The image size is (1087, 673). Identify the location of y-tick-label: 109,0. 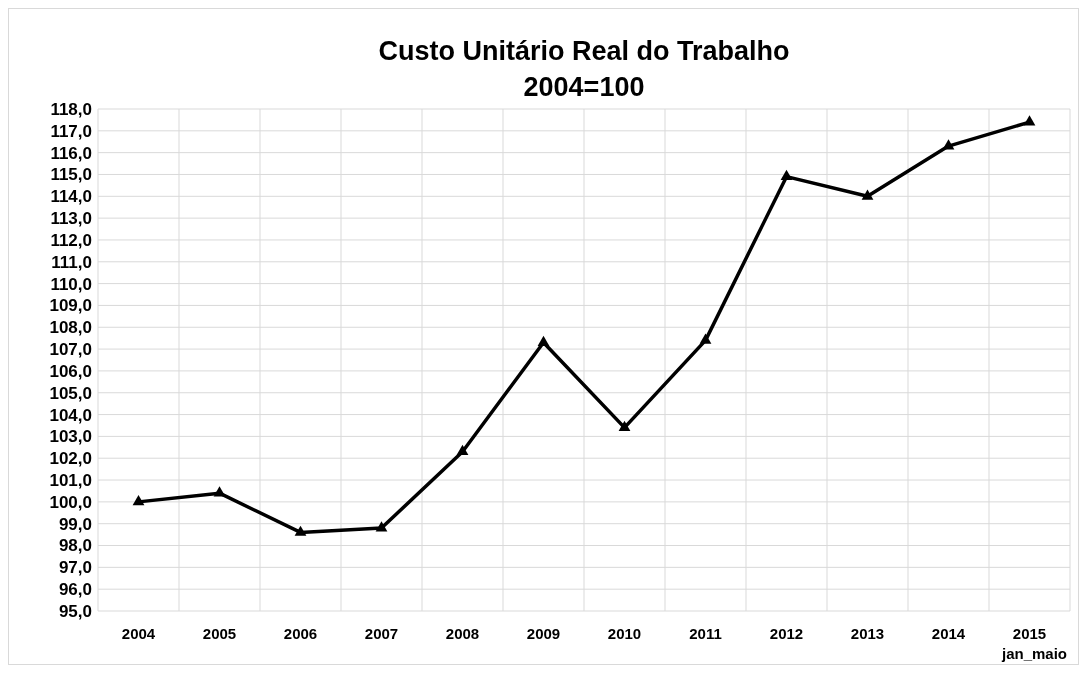
(70, 306).